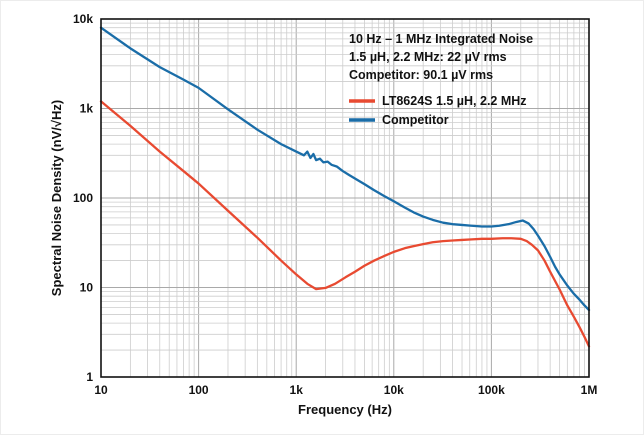 The height and width of the screenshot is (441, 644). What do you see at coordinates (589, 390) in the screenshot?
I see `x-tick-label: 1M` at bounding box center [589, 390].